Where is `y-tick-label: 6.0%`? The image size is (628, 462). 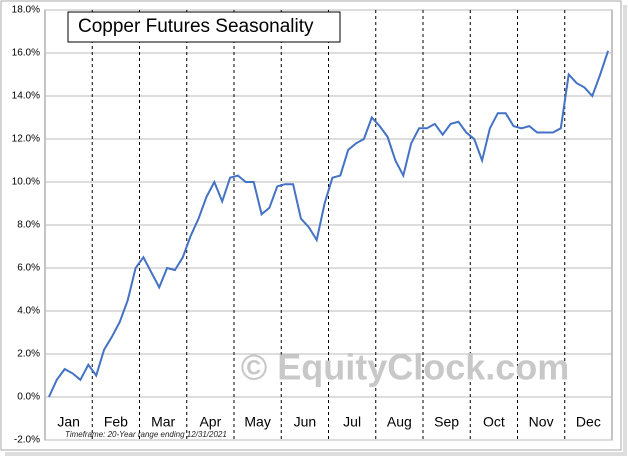
y-tick-label: 6.0% is located at coordinates (28, 268).